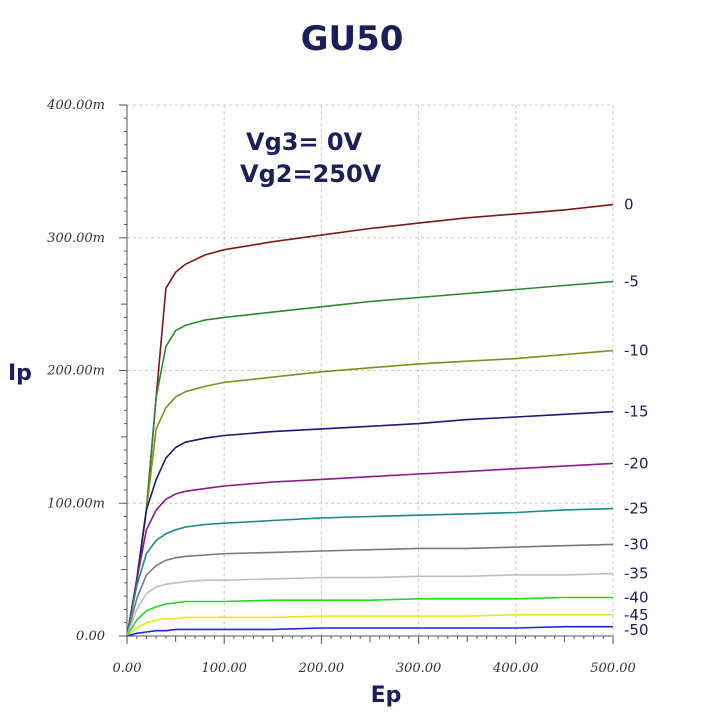 This screenshot has height=720, width=712. Describe the element at coordinates (352, 39) in the screenshot. I see `chart-title: GU50` at that location.